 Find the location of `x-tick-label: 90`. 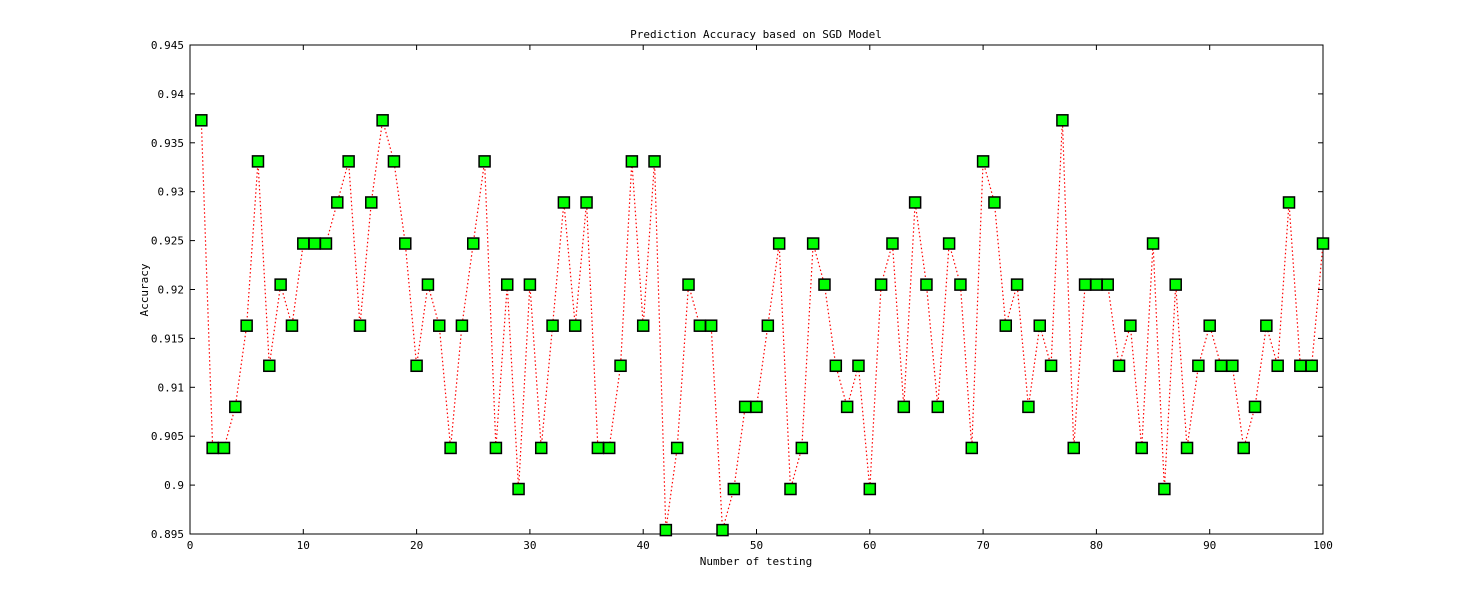

x-tick-label: 90 is located at coordinates (1209, 545).